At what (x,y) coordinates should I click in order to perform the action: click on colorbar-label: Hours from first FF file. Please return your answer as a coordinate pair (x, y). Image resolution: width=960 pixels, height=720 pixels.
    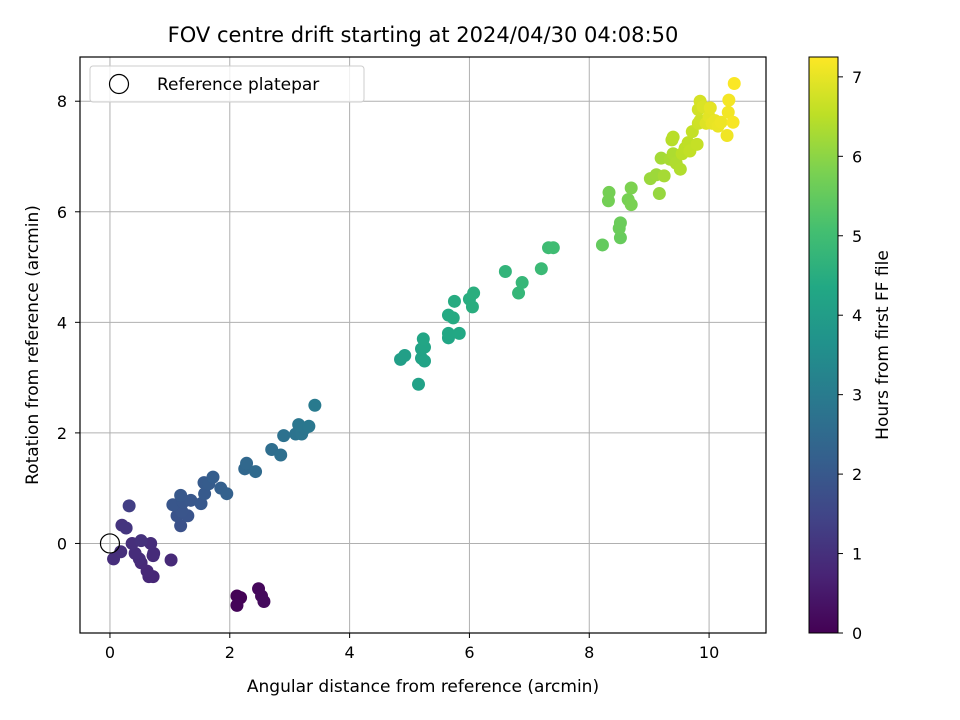
    Looking at the image, I should click on (883, 345).